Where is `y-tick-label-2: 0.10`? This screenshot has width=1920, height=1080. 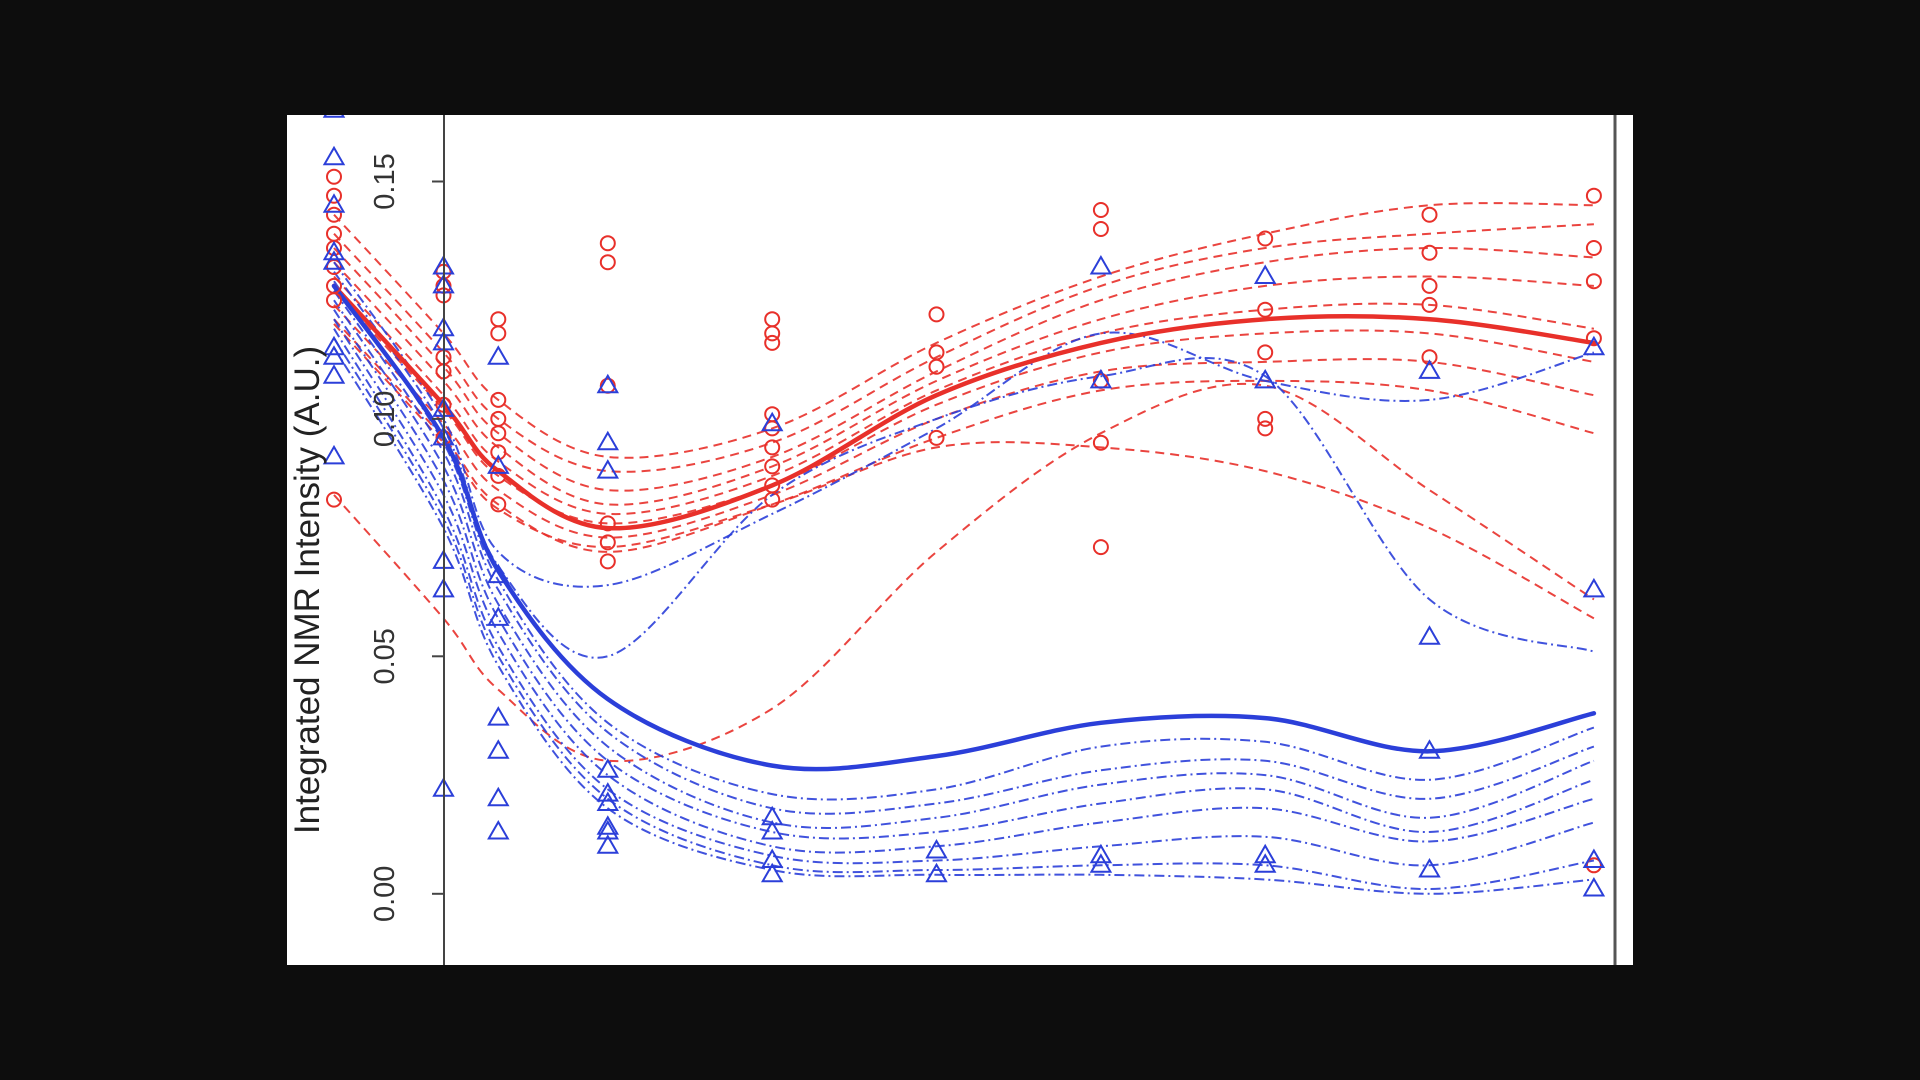 y-tick-label-2: 0.10 is located at coordinates (385, 419).